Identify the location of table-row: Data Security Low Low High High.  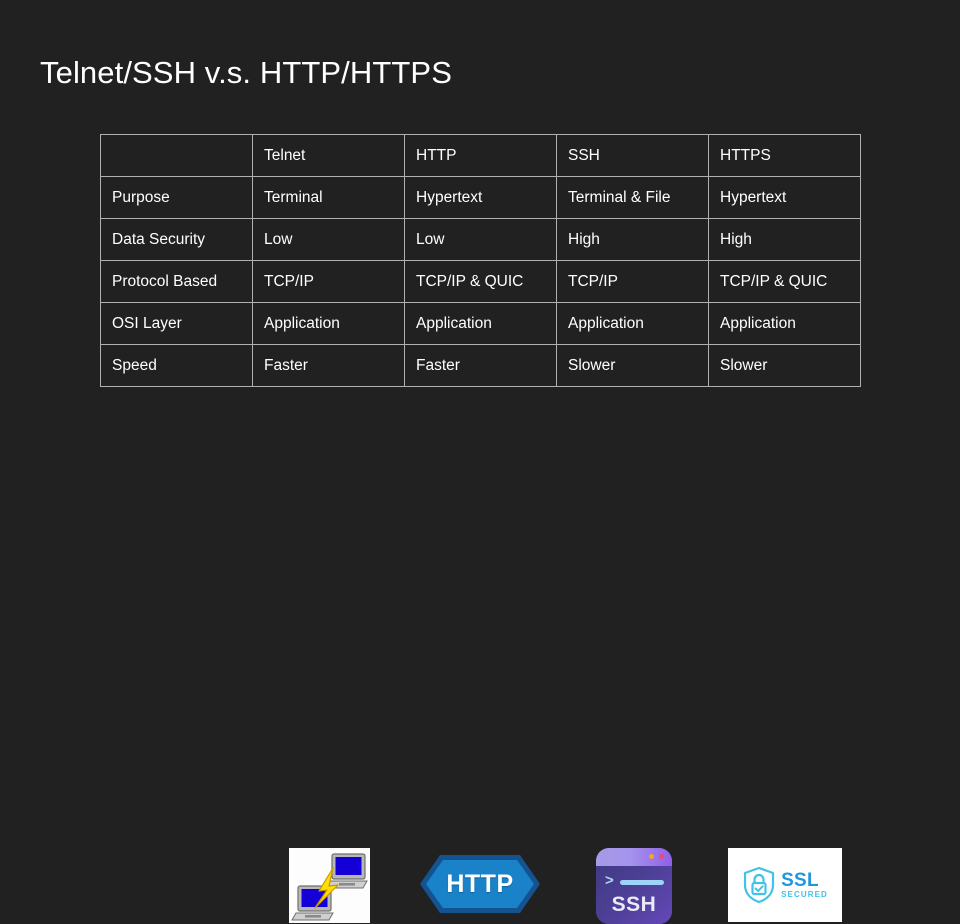
(480, 239).